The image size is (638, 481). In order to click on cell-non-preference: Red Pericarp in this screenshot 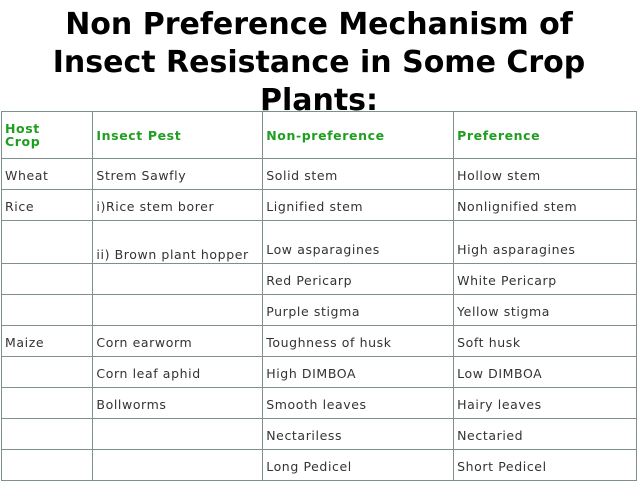, I will do `click(358, 279)`.